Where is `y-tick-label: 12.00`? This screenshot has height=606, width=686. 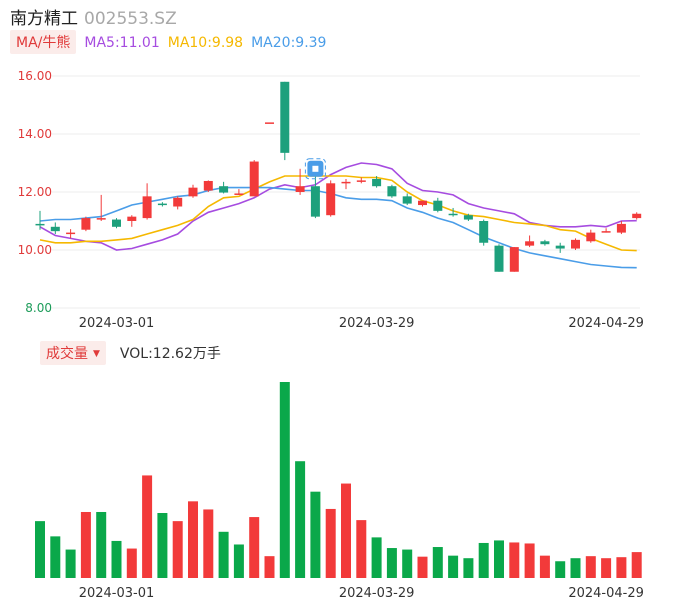
y-tick-label: 12.00 is located at coordinates (35, 192).